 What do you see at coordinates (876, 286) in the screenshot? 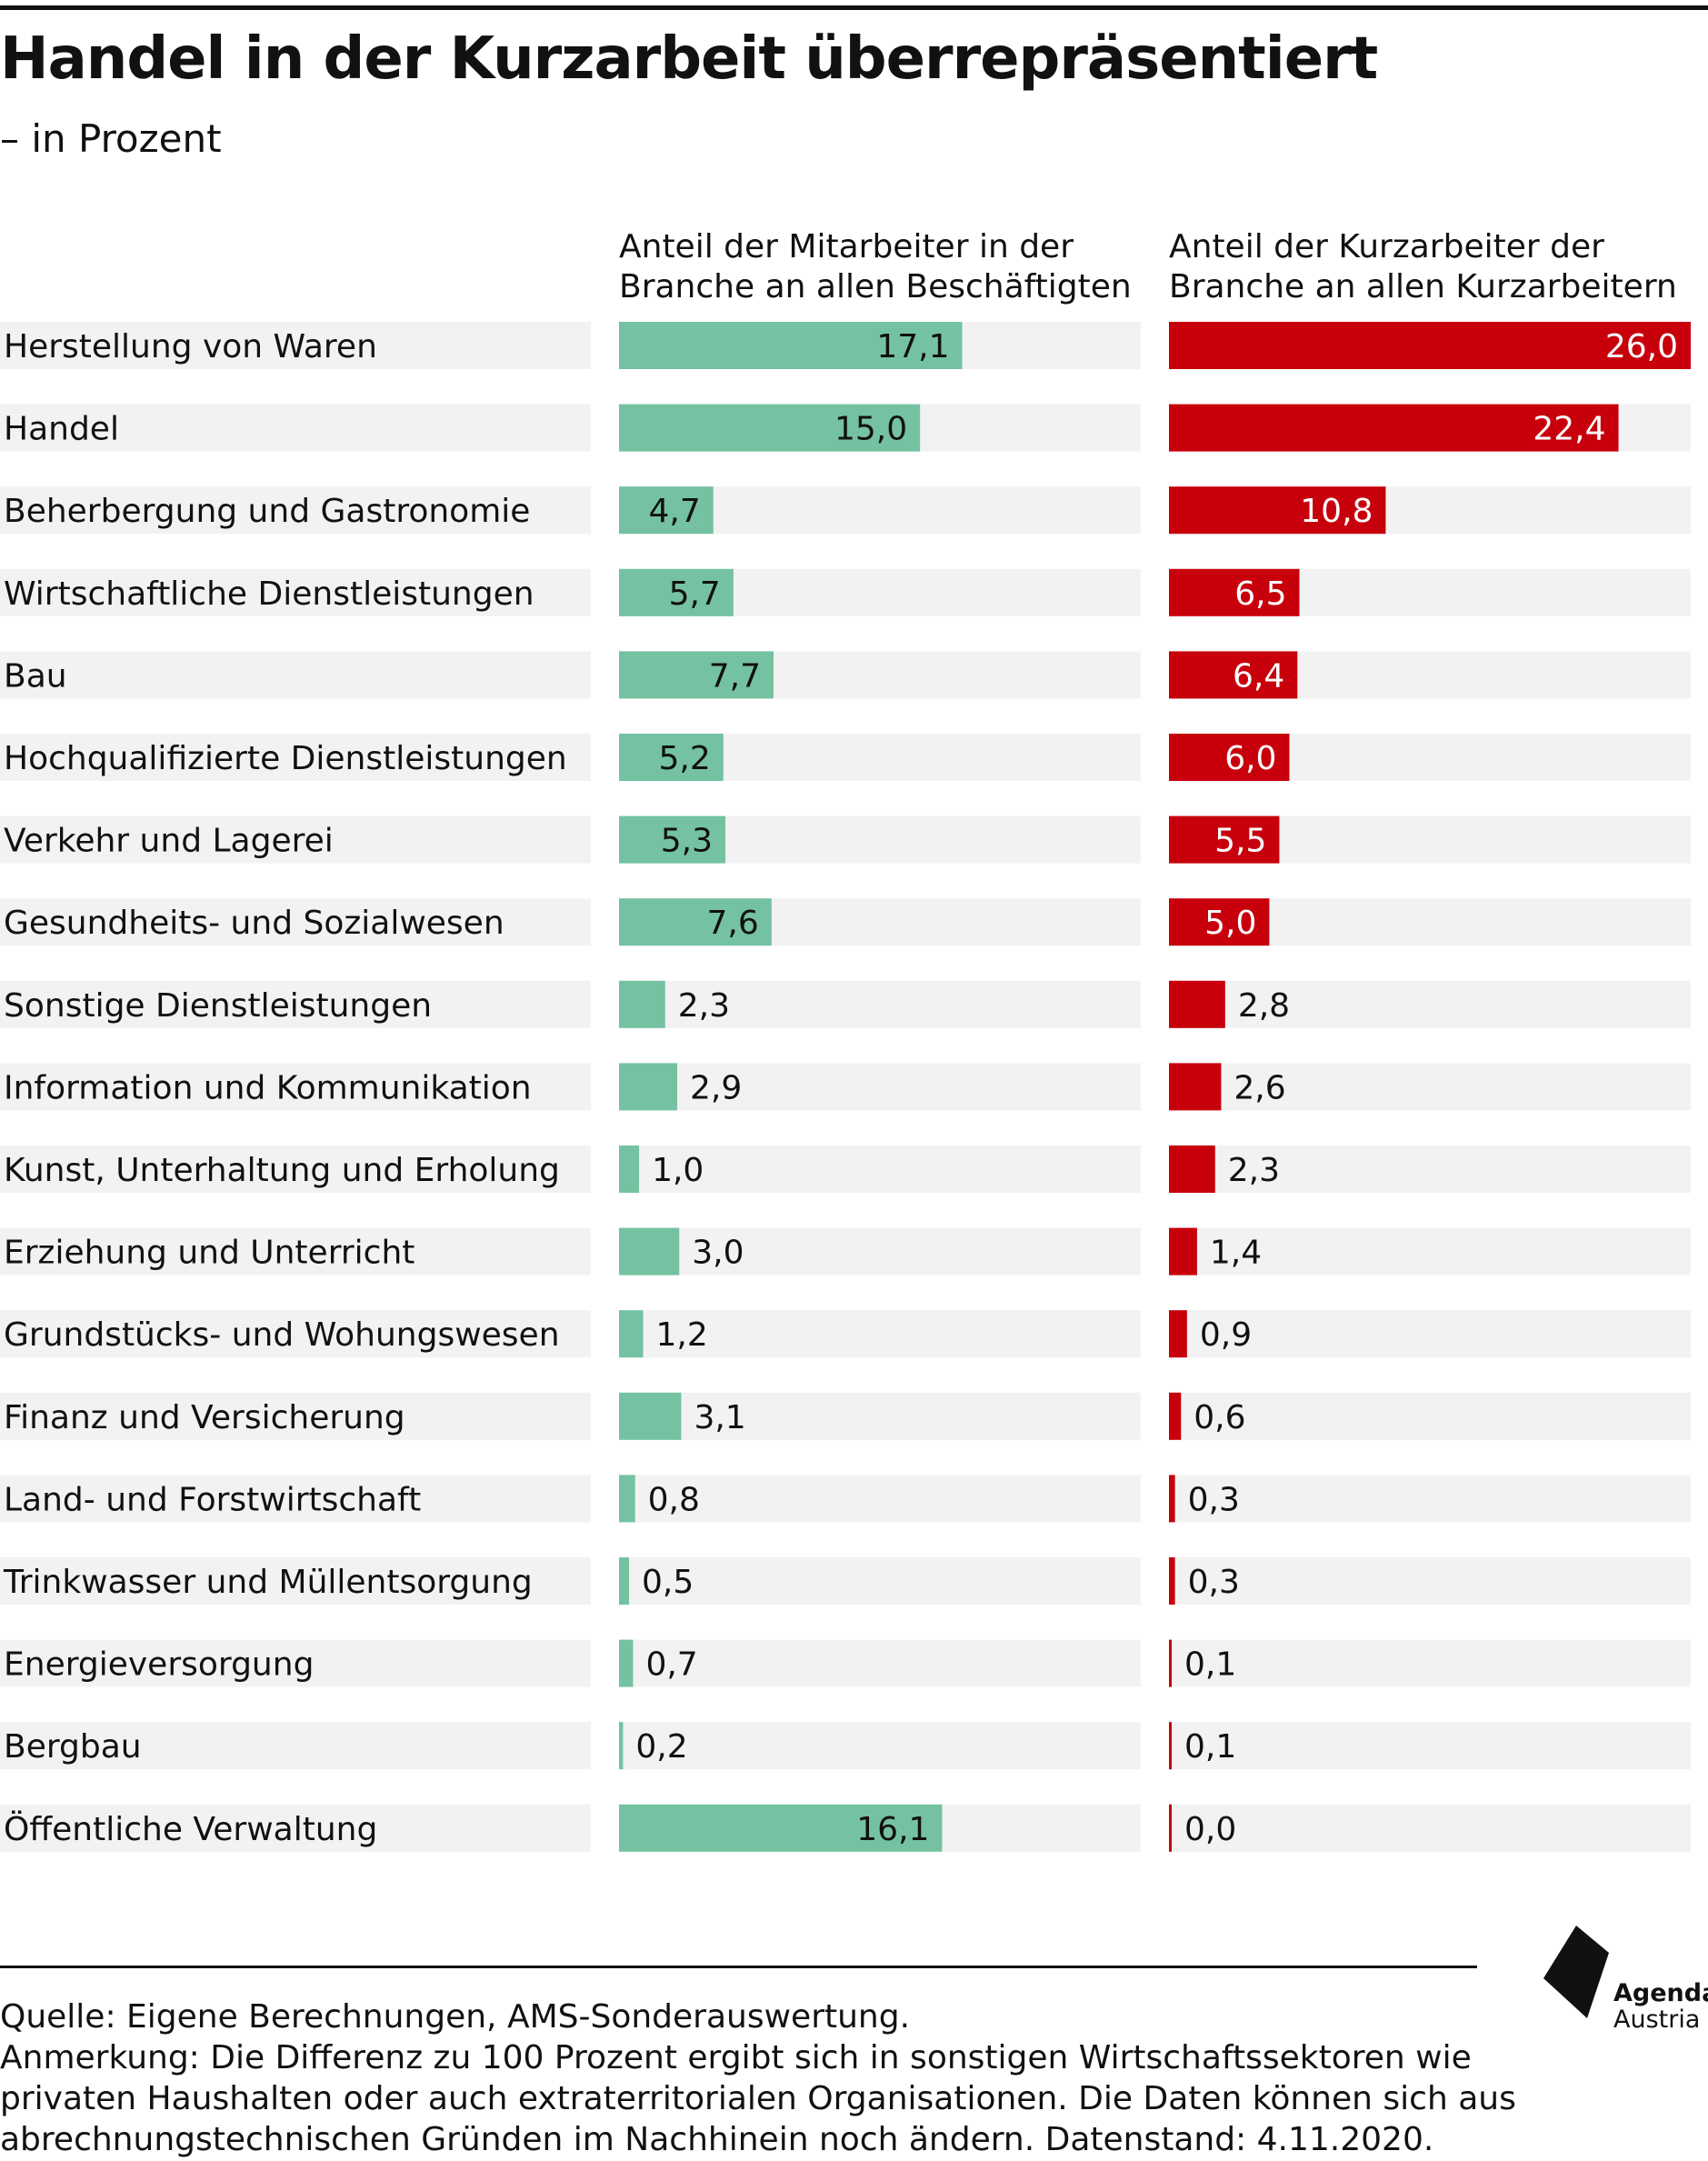
I see `column-header-employees-line-2: Branche an allen Beschäftigten` at bounding box center [876, 286].